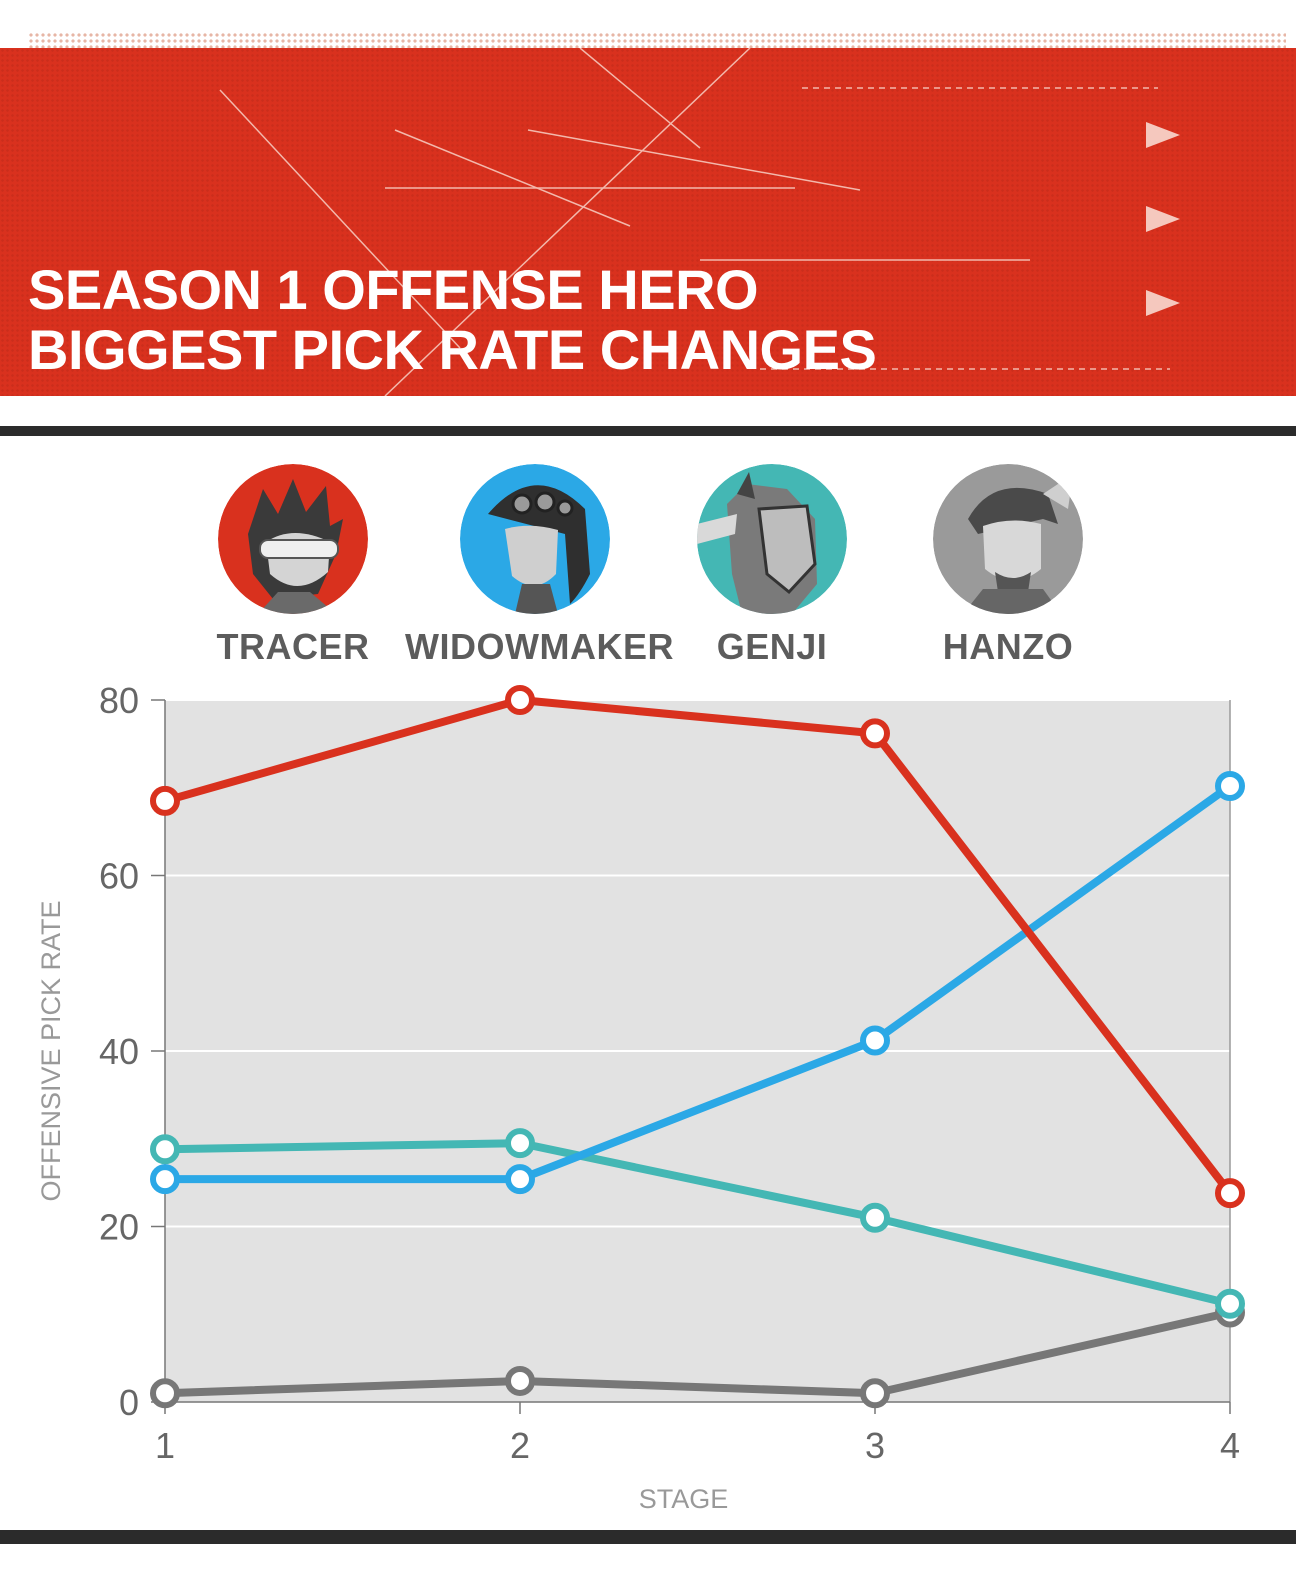 The height and width of the screenshot is (1580, 1296). I want to click on series-line-hanzo, so click(697, 1353).